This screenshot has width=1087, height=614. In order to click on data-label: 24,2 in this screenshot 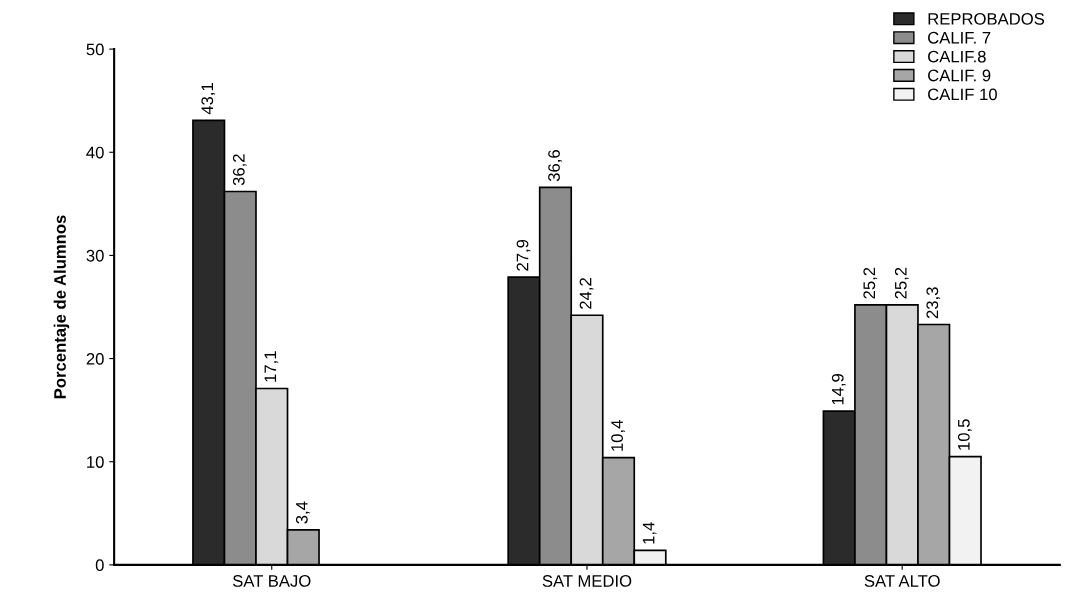, I will do `click(586, 293)`.